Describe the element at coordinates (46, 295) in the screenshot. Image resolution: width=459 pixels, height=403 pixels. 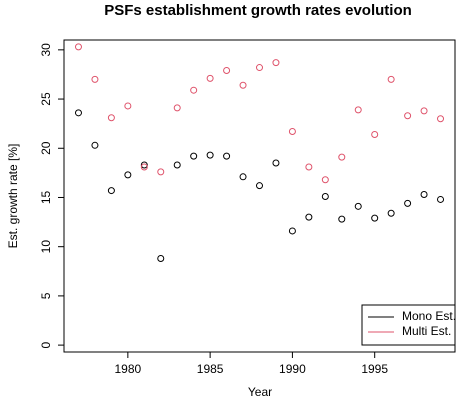
I see `y-tick-label: 5` at that location.